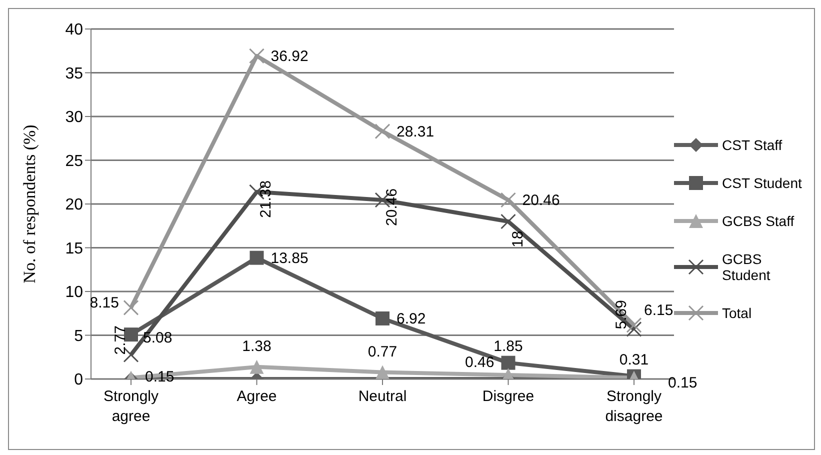 This screenshot has height=455, width=821. What do you see at coordinates (74, 30) in the screenshot?
I see `y-tick-label: 40` at bounding box center [74, 30].